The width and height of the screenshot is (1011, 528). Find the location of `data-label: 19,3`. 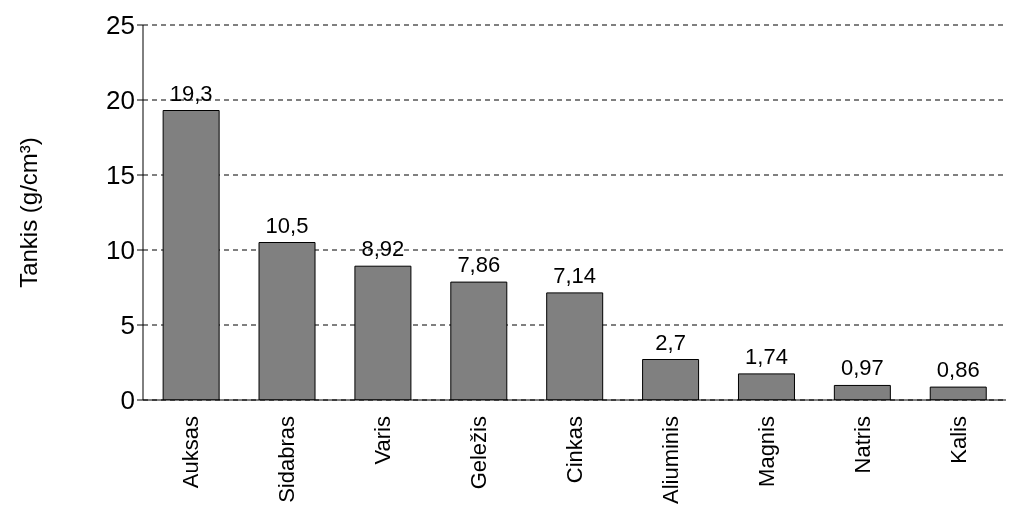

data-label: 19,3 is located at coordinates (191, 93).